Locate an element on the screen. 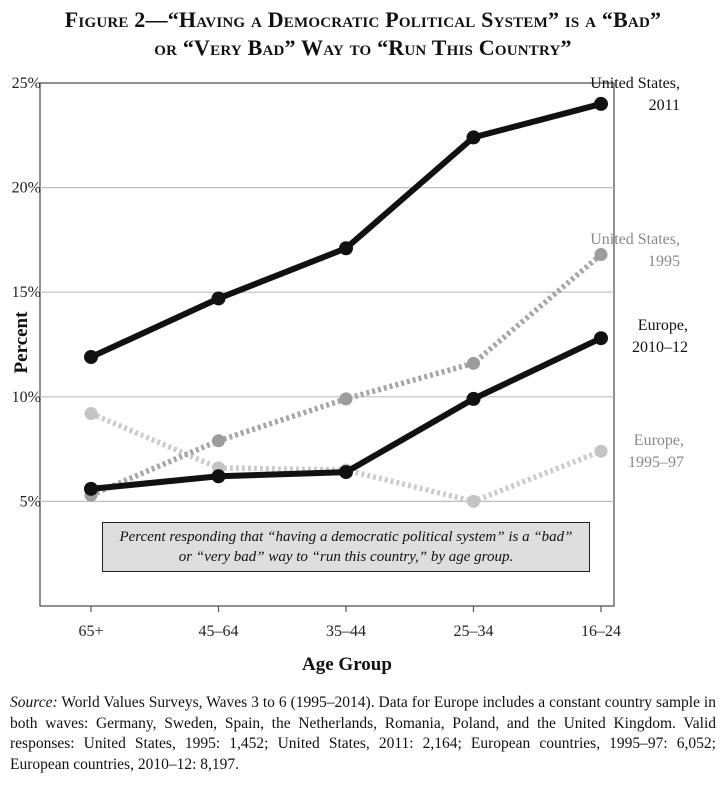  series-line is located at coordinates (346, 458).